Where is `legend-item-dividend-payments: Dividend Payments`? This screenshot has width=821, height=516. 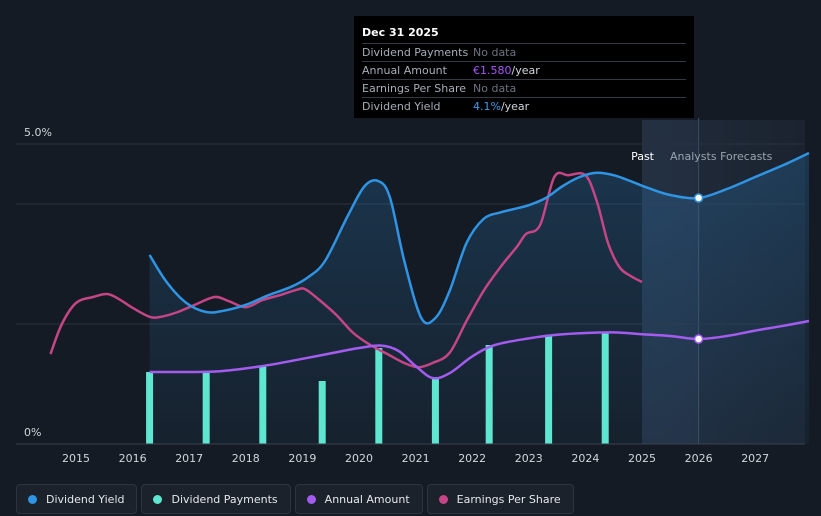
legend-item-dividend-payments: Dividend Payments is located at coordinates (216, 499).